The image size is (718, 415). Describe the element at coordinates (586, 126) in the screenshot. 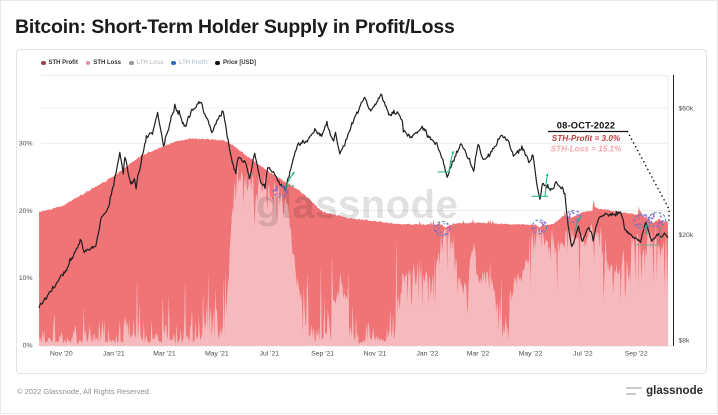

I see `svg-text: 08-OCT-2022` at that location.